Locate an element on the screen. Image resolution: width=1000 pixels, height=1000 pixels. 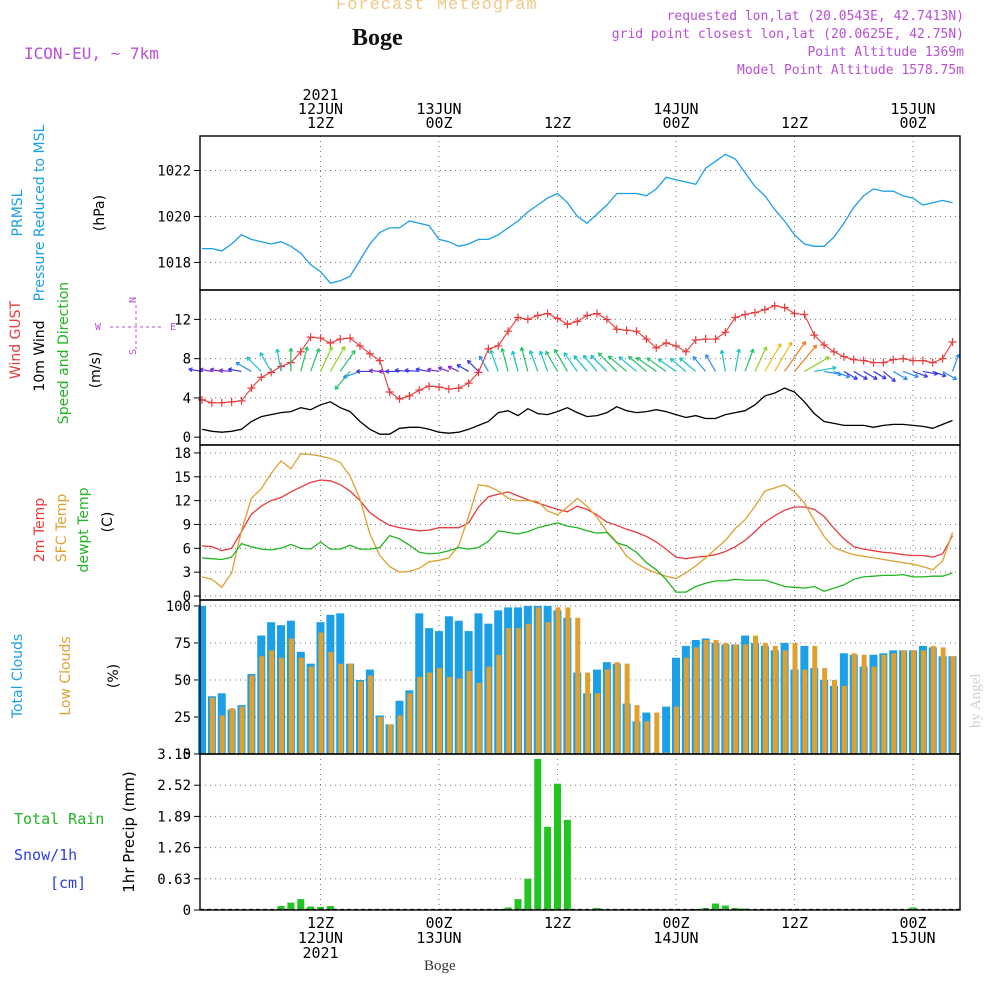
compass-east: E is located at coordinates (173, 327).